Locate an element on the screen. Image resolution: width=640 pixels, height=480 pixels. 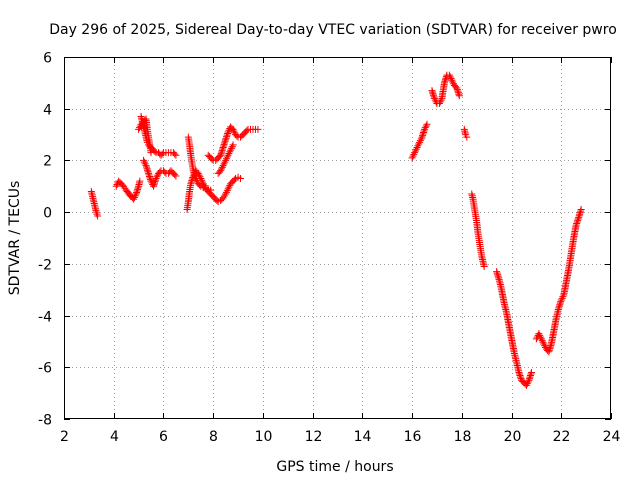
x-tick-label: 14 is located at coordinates (363, 437).